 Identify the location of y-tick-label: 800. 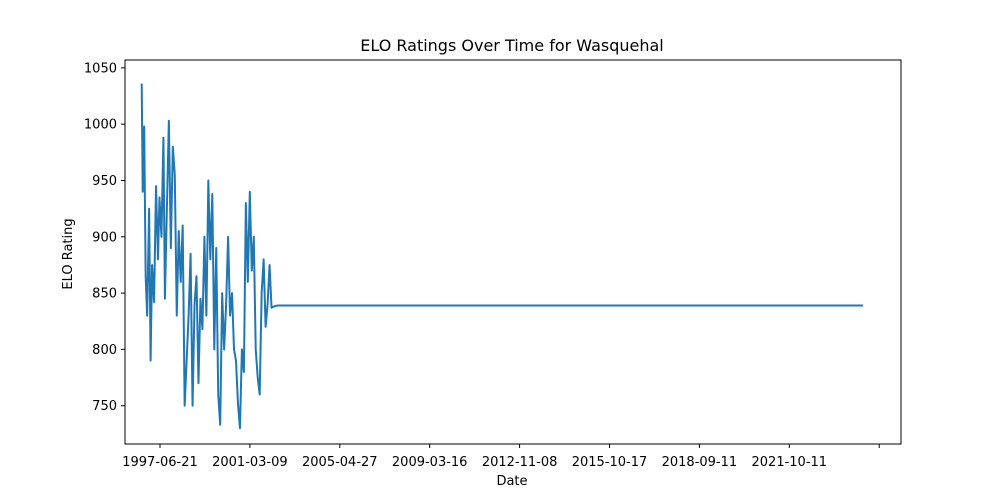
(104, 350).